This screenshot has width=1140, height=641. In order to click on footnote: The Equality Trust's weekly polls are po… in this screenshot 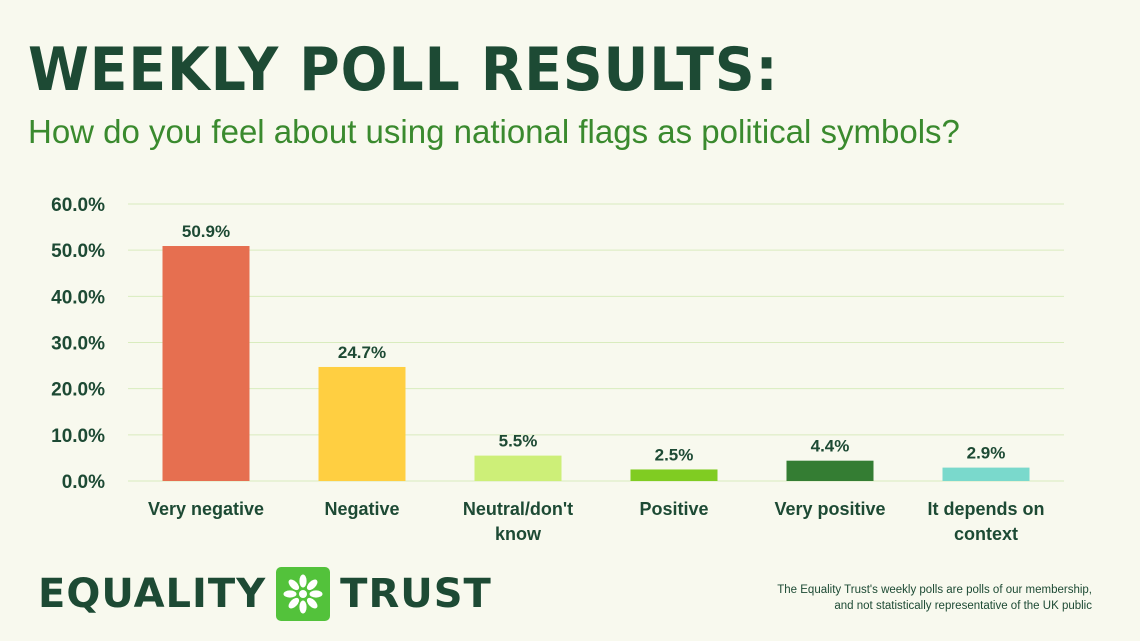, I will do `click(922, 598)`.